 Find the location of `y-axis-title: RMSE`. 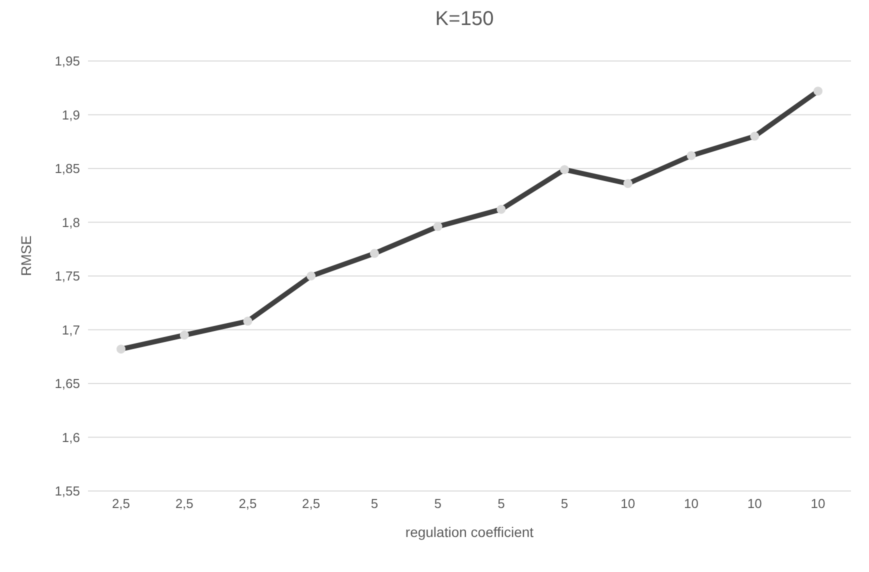

y-axis-title: RMSE is located at coordinates (26, 256).